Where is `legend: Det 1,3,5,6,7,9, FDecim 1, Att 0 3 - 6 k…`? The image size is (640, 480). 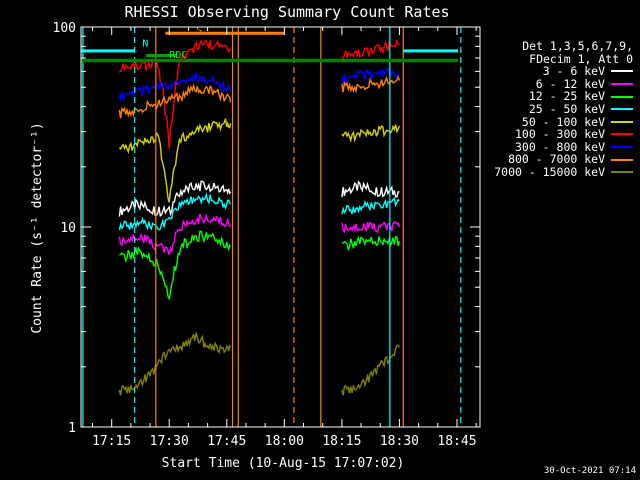 legend: Det 1,3,5,6,7,9, FDecim 1, Att 0 3 - 6 k… is located at coordinates (555, 109).